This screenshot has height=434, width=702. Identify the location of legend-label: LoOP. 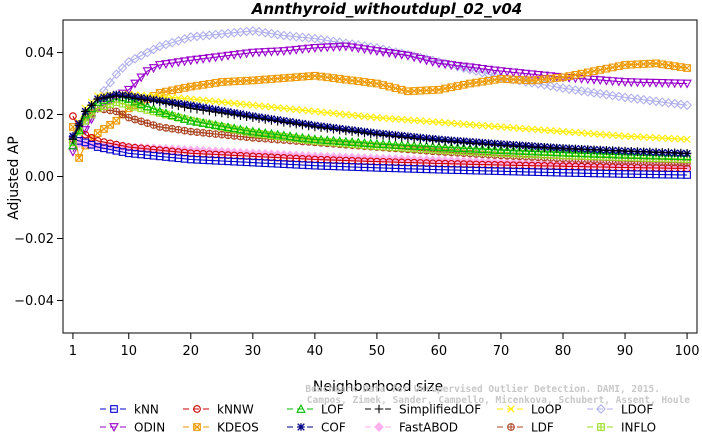
(546, 410).